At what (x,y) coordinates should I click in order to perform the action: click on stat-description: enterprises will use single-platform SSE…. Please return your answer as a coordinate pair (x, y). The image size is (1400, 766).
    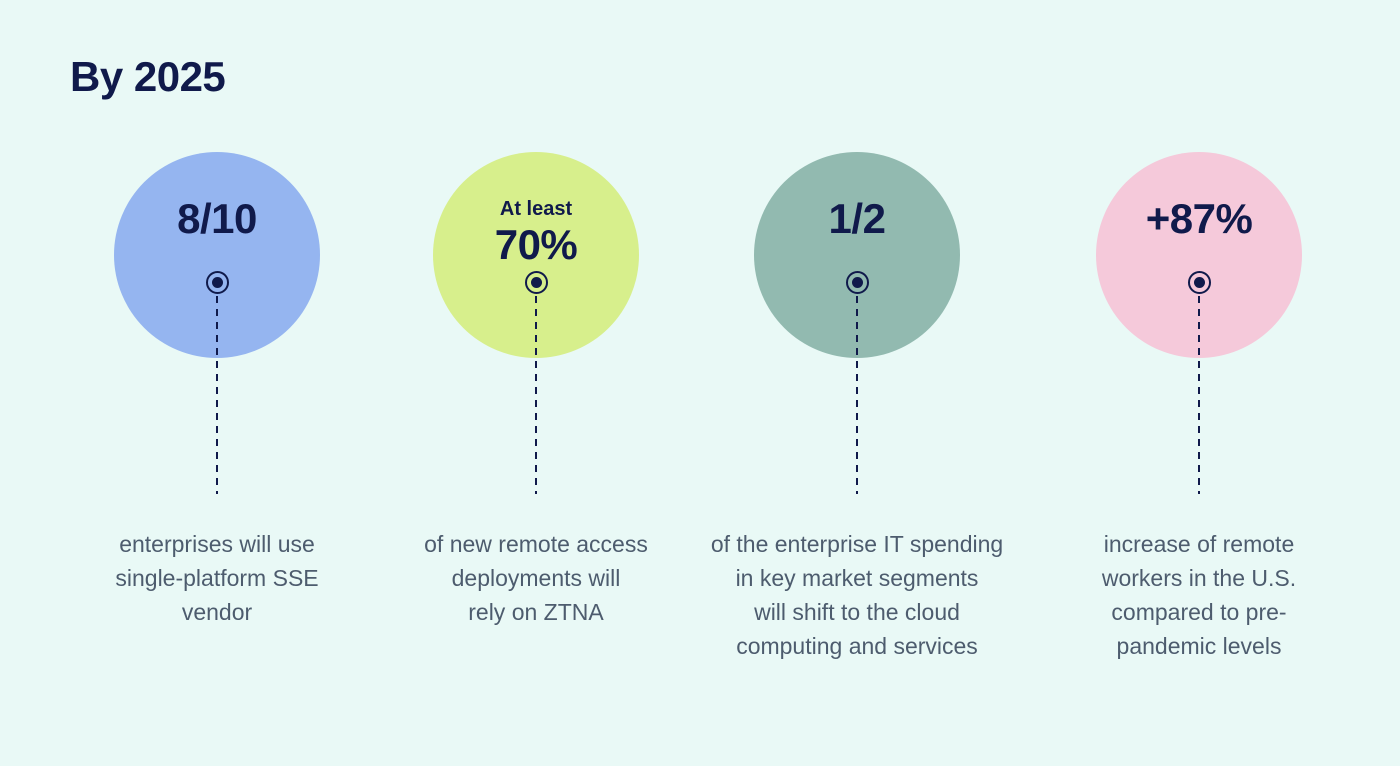
    Looking at the image, I should click on (217, 578).